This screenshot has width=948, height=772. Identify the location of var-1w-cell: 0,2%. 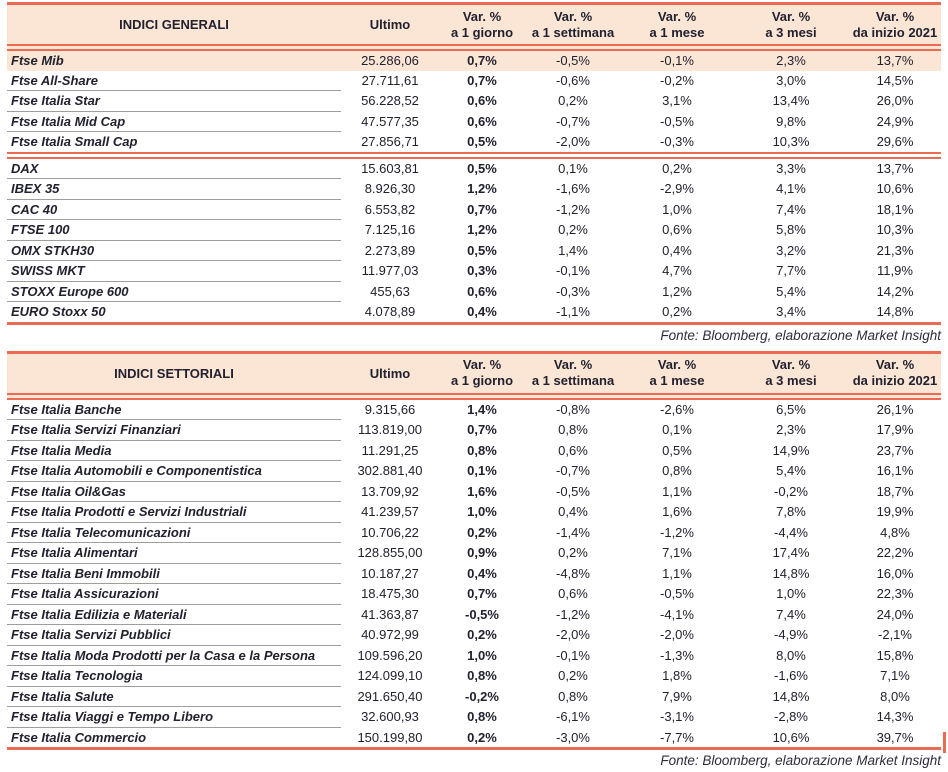
(573, 101).